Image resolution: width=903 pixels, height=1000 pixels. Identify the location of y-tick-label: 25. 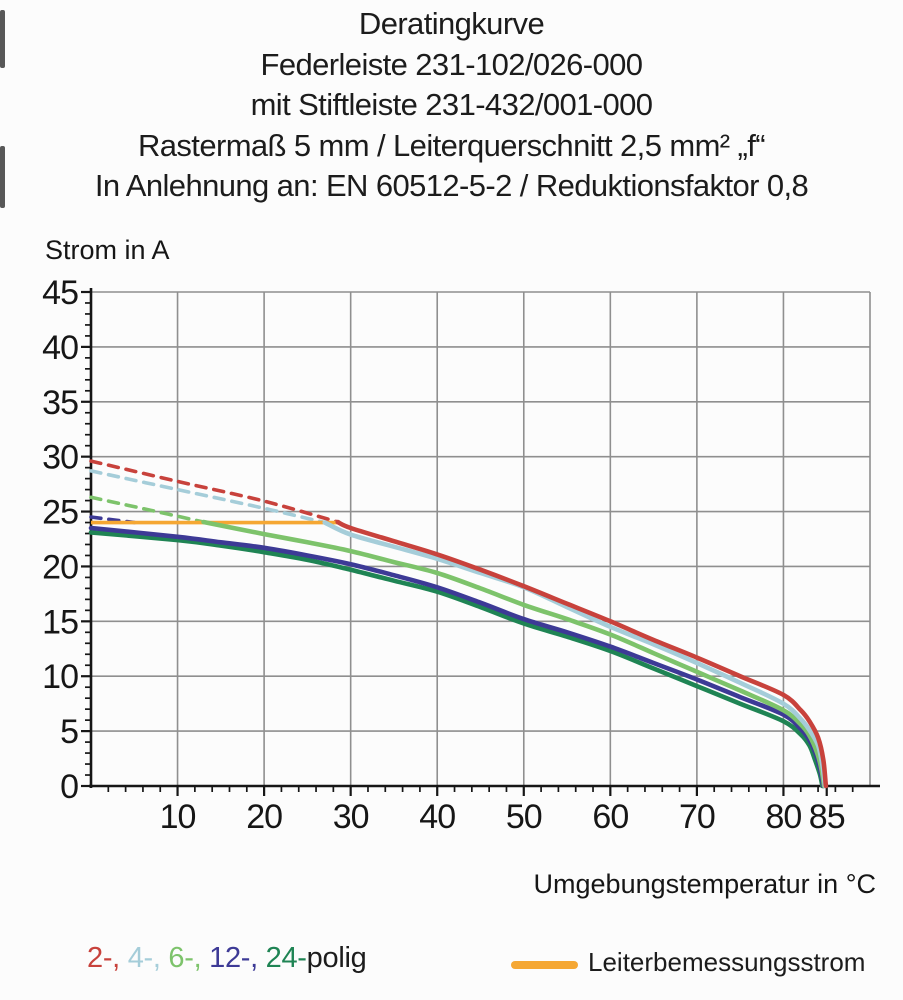
(60, 513).